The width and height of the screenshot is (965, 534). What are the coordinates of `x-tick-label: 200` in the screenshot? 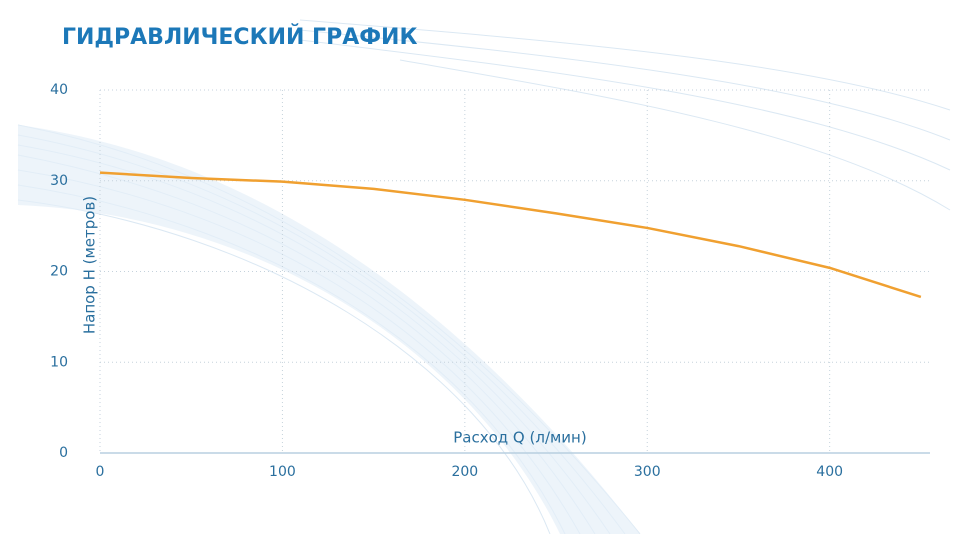 It's located at (464, 472).